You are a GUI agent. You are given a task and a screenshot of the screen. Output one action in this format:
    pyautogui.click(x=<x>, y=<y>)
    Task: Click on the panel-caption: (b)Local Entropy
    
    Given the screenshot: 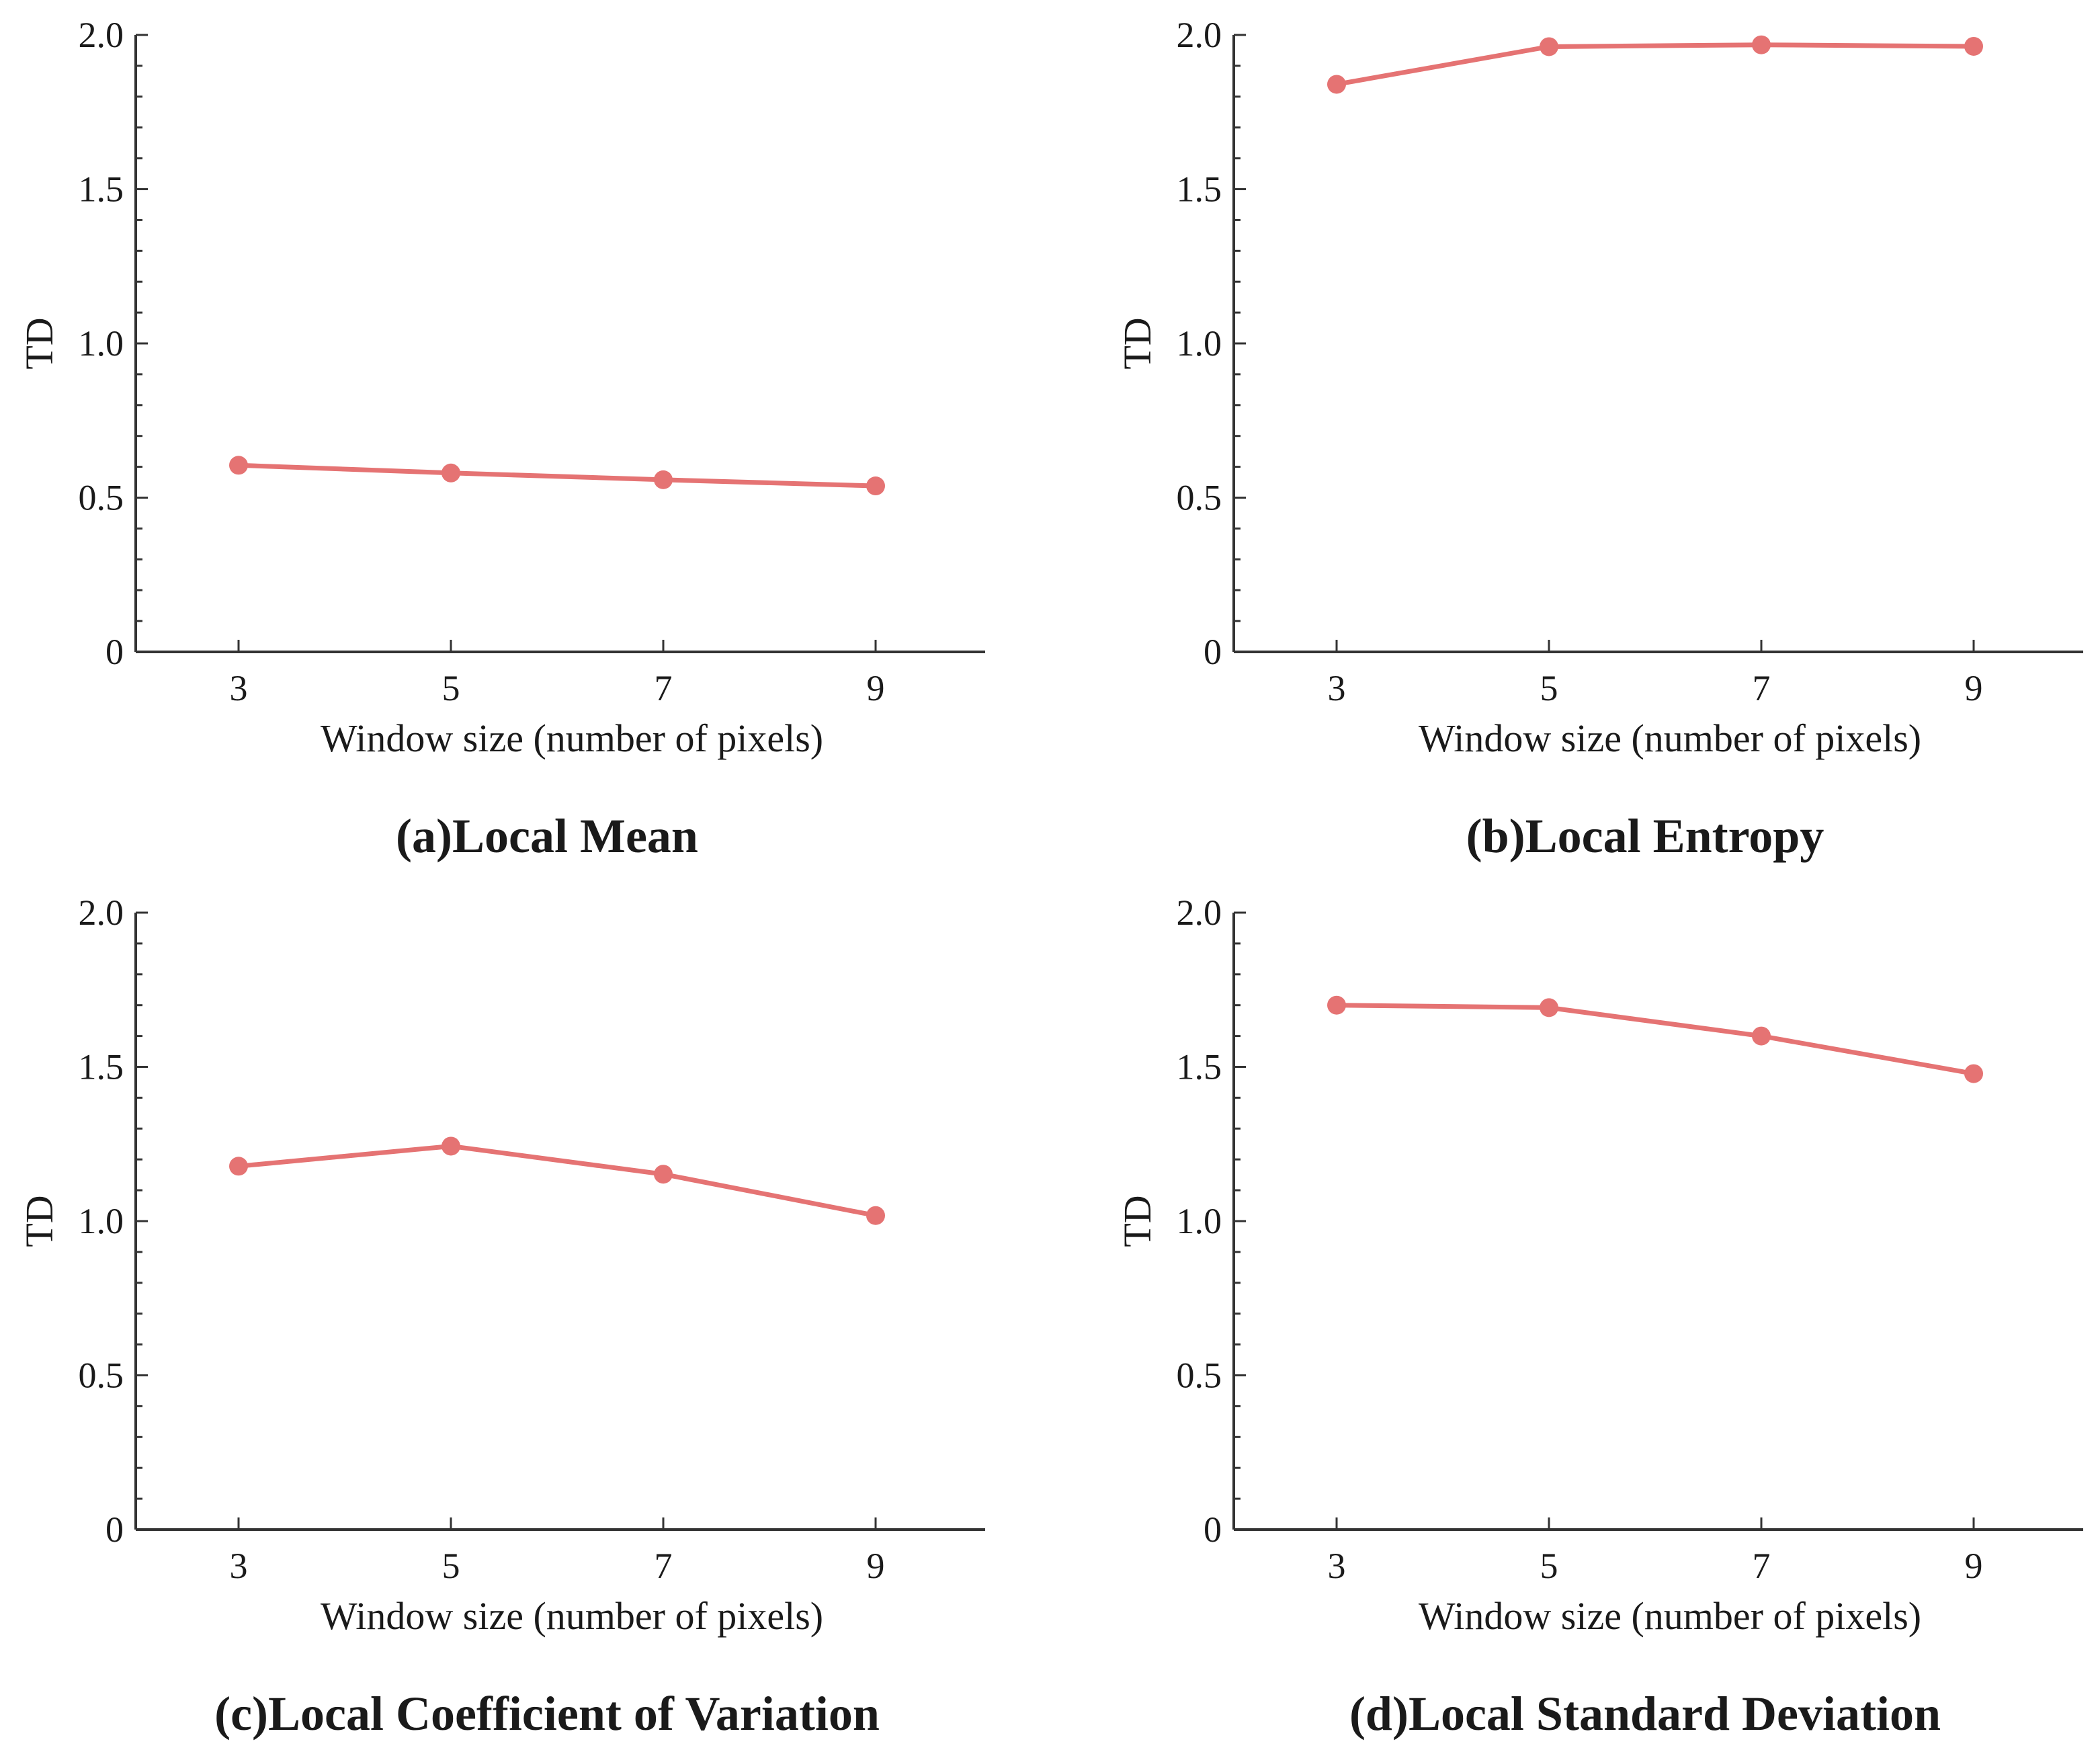 What is the action you would take?
    pyautogui.click(x=1645, y=836)
    